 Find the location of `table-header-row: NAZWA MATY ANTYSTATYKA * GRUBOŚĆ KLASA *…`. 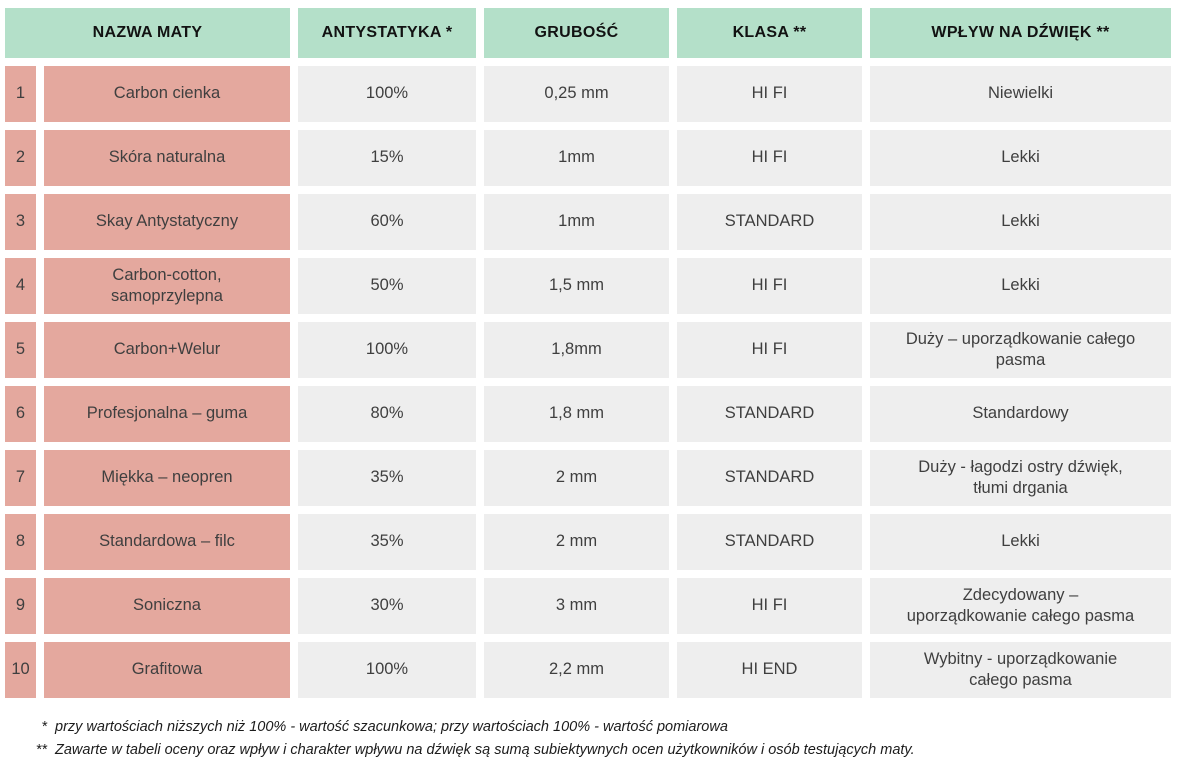

table-header-row: NAZWA MATY ANTYSTATYKA * GRUBOŚĆ KLASA *… is located at coordinates (588, 33).